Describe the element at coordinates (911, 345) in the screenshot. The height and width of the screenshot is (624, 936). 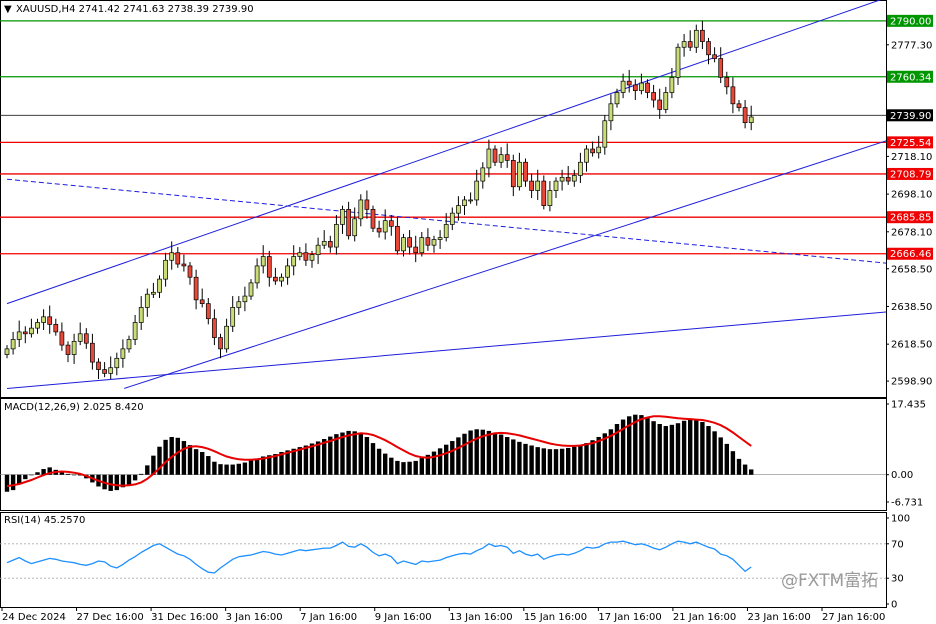
I see `price-tick-label: 2618.50` at that location.